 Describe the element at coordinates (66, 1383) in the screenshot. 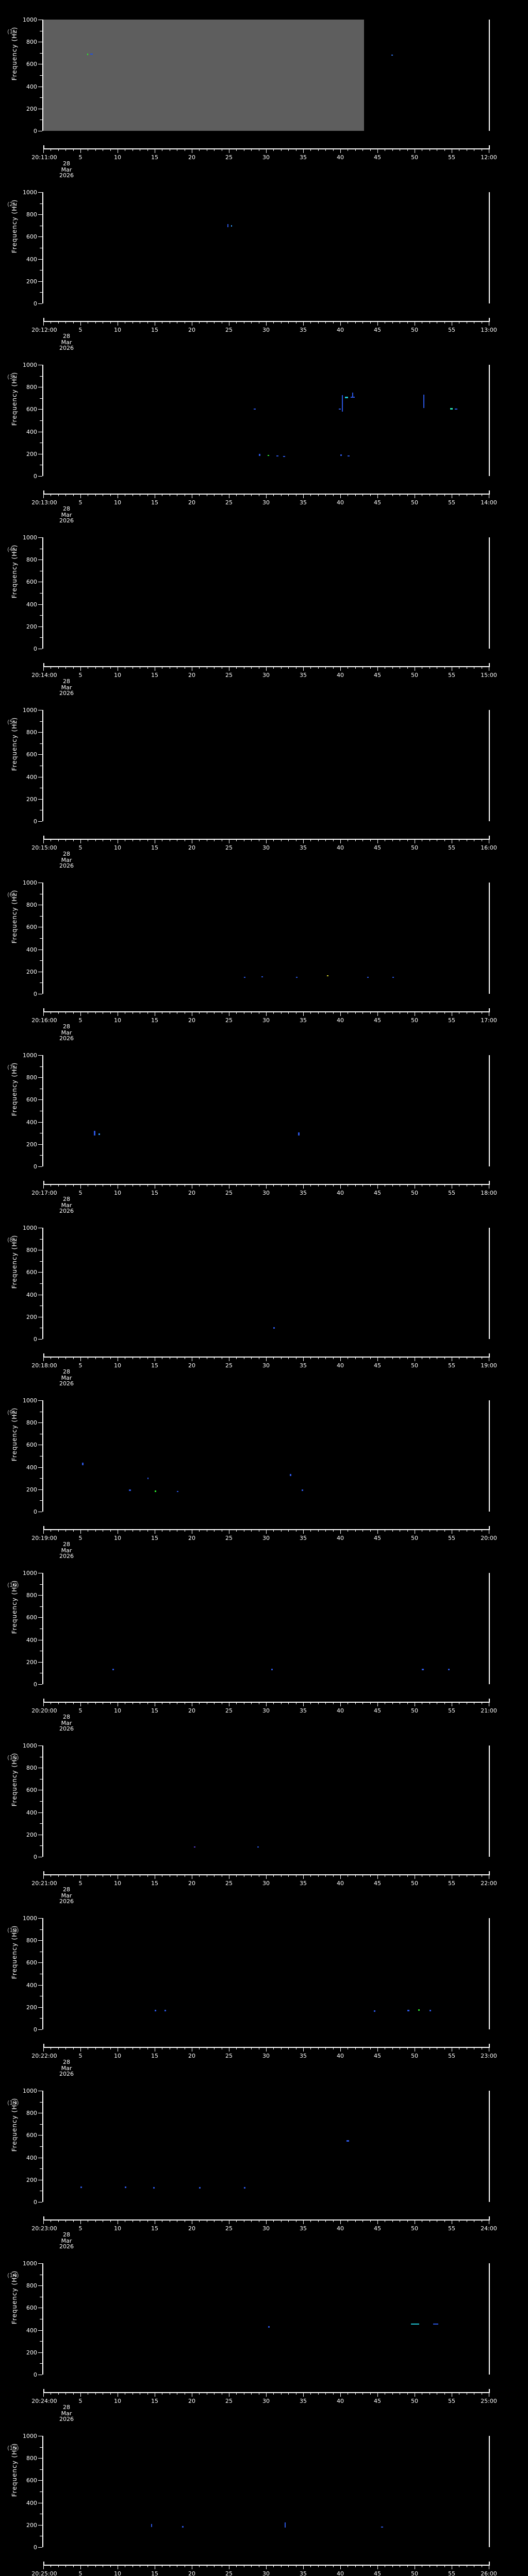

I see `date-year: 2026` at that location.